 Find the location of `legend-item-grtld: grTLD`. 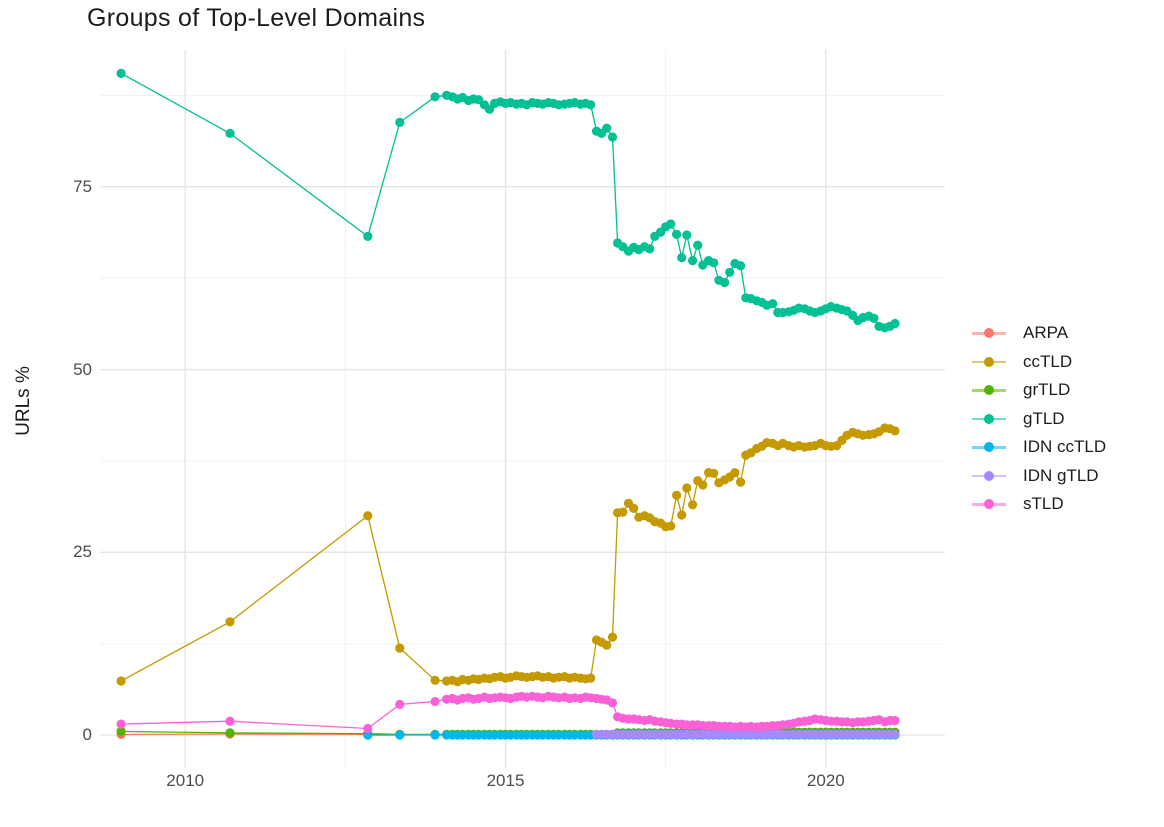

legend-item-grtld: grTLD is located at coordinates (1039, 390).